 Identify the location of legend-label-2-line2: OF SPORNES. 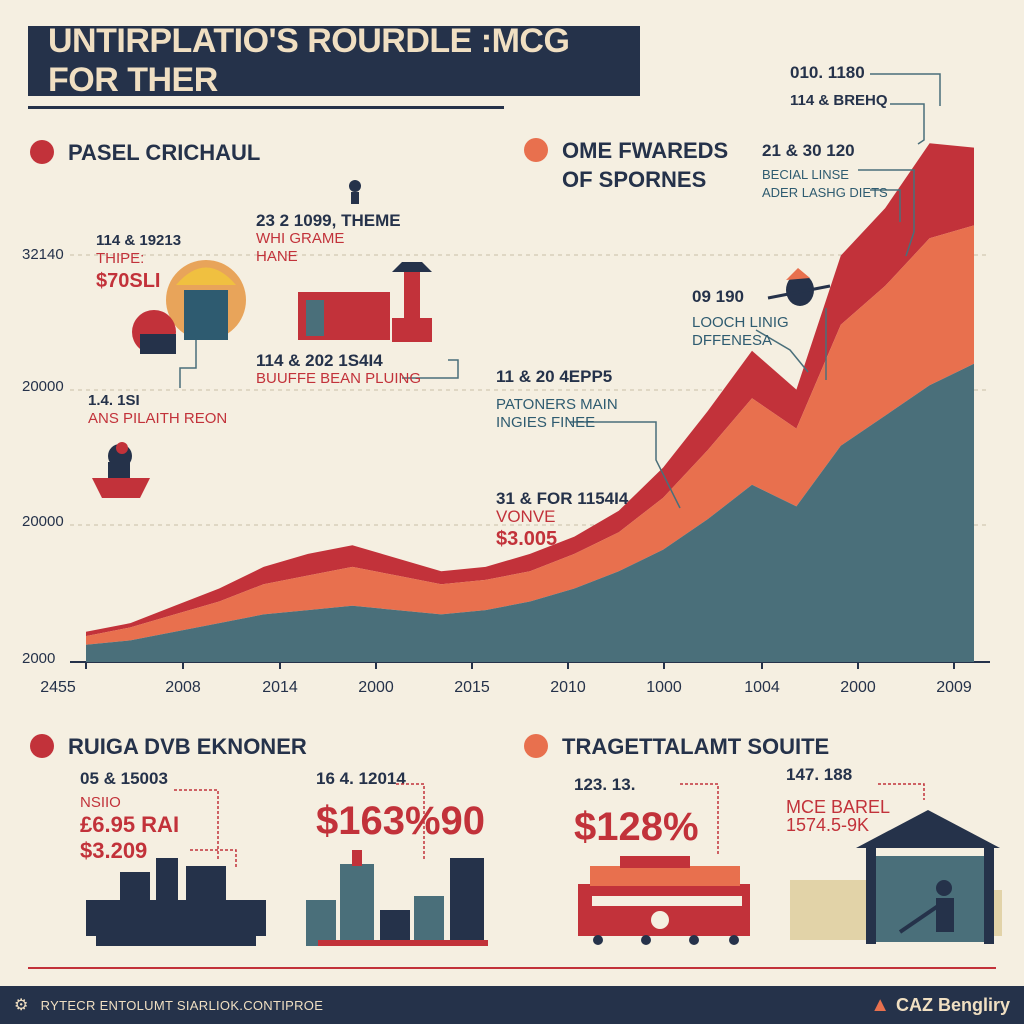
(634, 179).